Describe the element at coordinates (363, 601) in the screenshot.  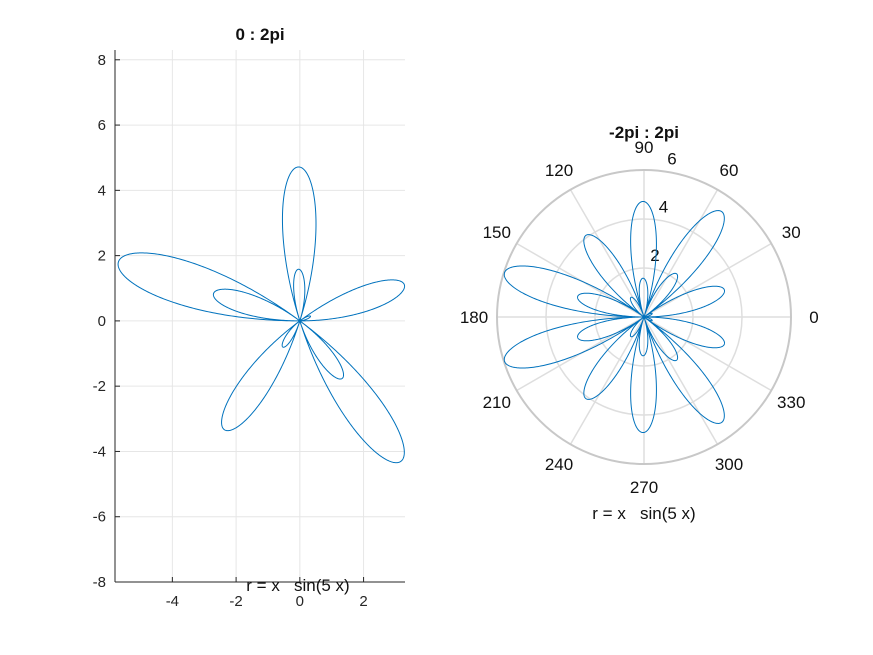
I see `x-tick-label: 2` at that location.